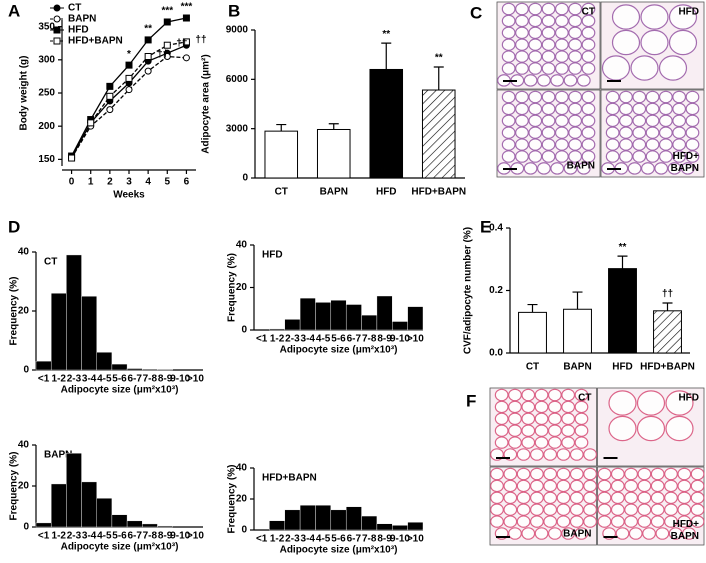 The width and height of the screenshot is (706, 563). What do you see at coordinates (24, 445) in the screenshot?
I see `y-tick-label: 40` at bounding box center [24, 445].